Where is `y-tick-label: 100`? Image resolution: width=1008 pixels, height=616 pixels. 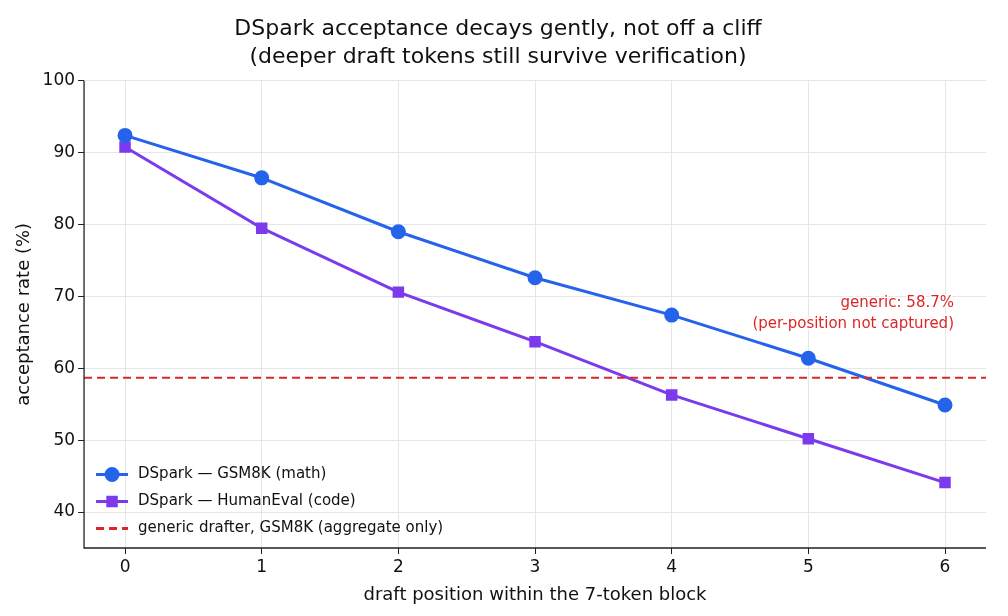 y-tick-label: 100 is located at coordinates (59, 79).